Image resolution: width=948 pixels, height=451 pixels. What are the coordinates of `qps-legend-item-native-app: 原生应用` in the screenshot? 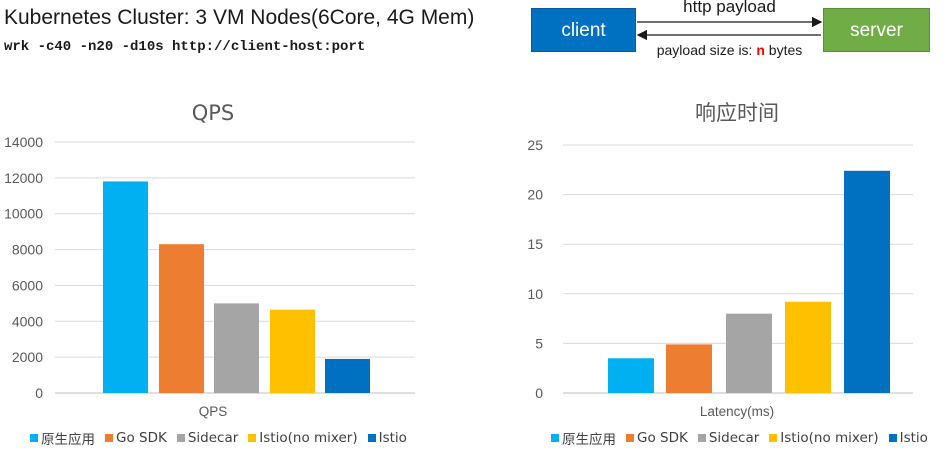 It's located at (62, 438).